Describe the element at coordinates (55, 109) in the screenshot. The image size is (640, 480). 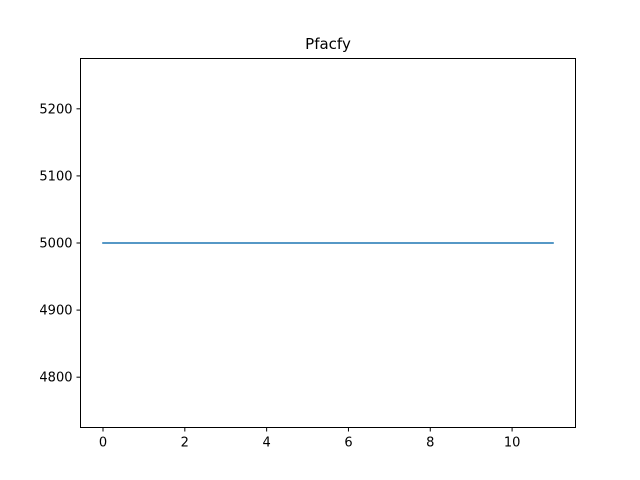
I see `y-tick-label: 5200` at that location.